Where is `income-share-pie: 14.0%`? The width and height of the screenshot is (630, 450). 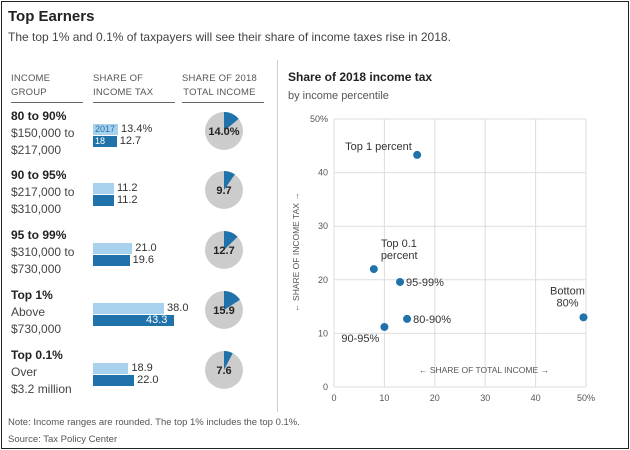
income-share-pie: 14.0% is located at coordinates (224, 131).